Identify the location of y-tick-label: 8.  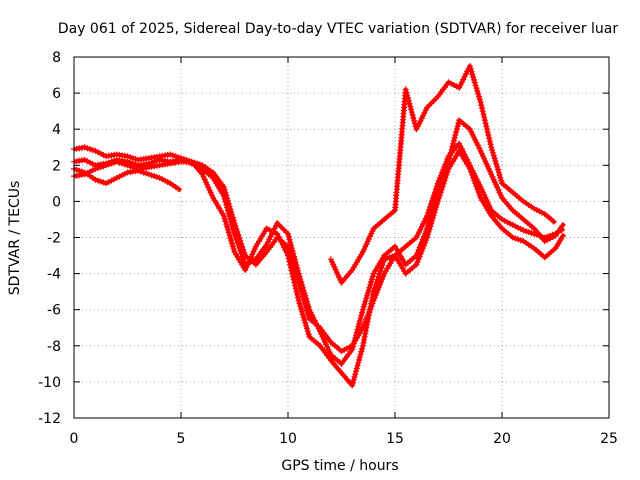
(56, 58).